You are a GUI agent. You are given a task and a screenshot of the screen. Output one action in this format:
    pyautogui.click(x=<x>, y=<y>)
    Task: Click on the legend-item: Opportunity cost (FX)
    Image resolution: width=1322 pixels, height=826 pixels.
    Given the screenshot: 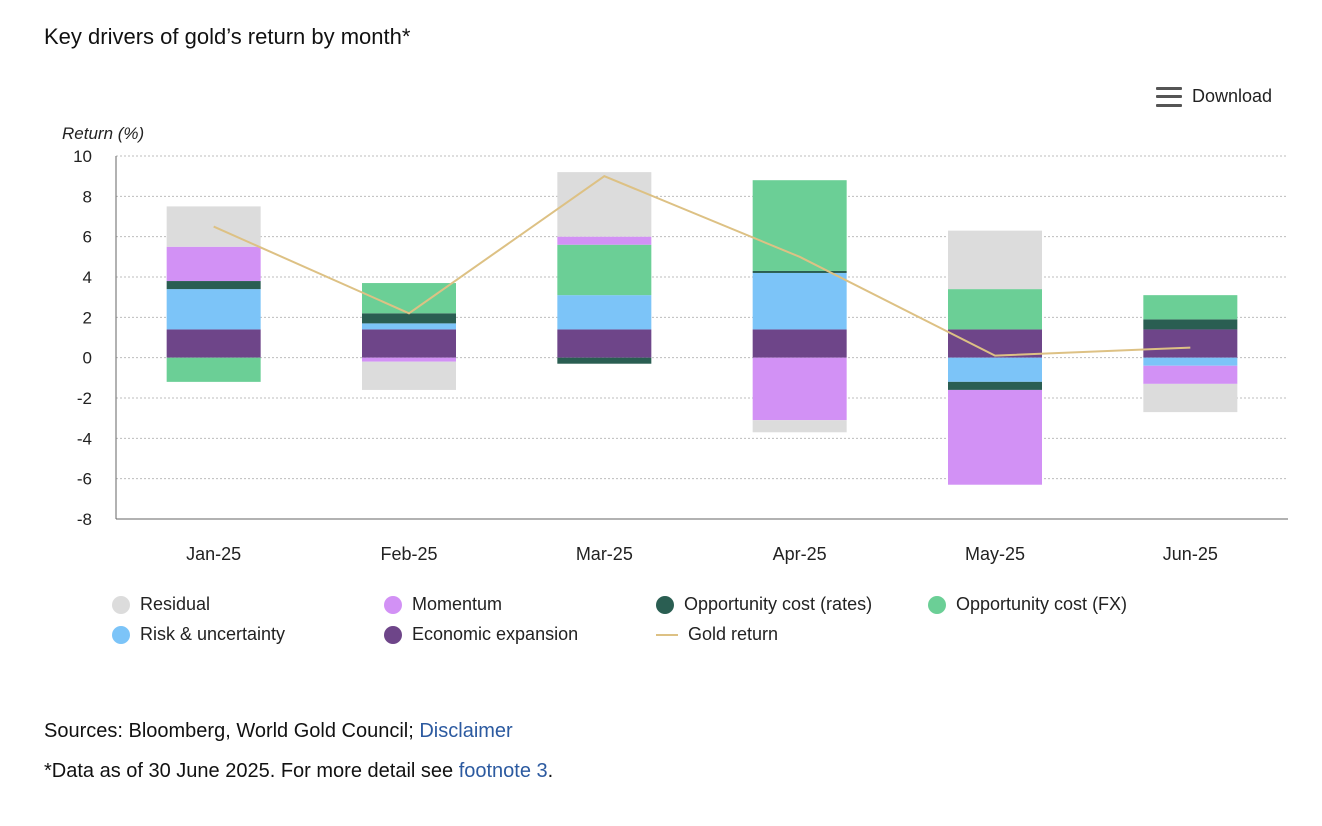 What is the action you would take?
    pyautogui.click(x=1027, y=604)
    